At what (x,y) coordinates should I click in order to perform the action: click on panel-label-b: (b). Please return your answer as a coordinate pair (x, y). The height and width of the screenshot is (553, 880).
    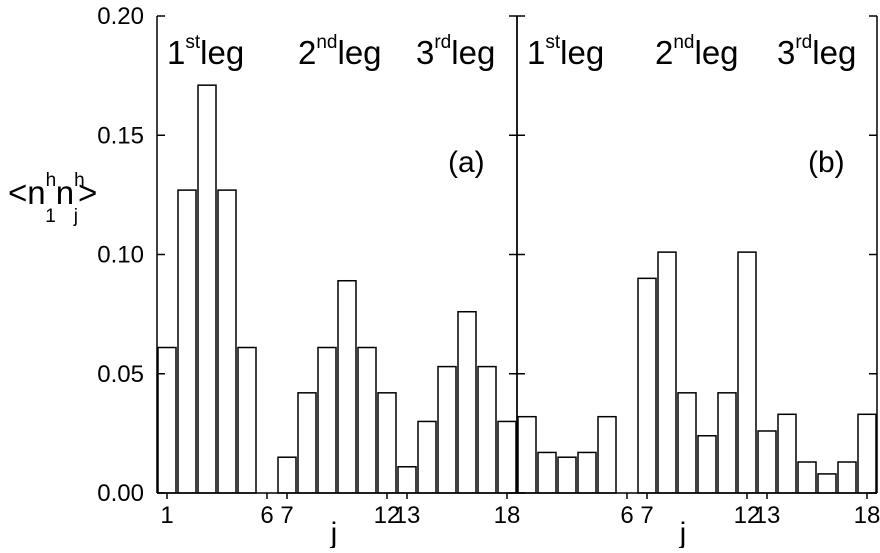
    Looking at the image, I should click on (826, 162).